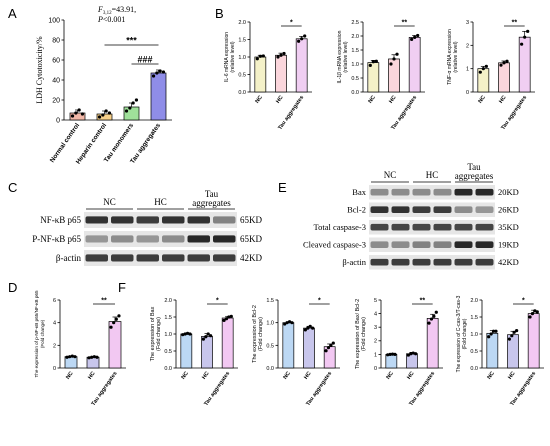  Describe the element at coordinates (107, 13) in the screenshot. I see `stat-df: 3,12` at that location.